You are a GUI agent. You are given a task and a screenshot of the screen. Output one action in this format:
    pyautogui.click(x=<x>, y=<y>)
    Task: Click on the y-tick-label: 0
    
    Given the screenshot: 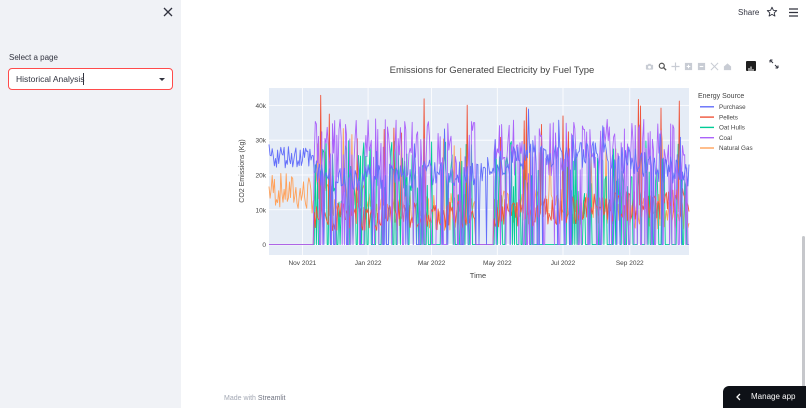 What is the action you would take?
    pyautogui.click(x=264, y=245)
    